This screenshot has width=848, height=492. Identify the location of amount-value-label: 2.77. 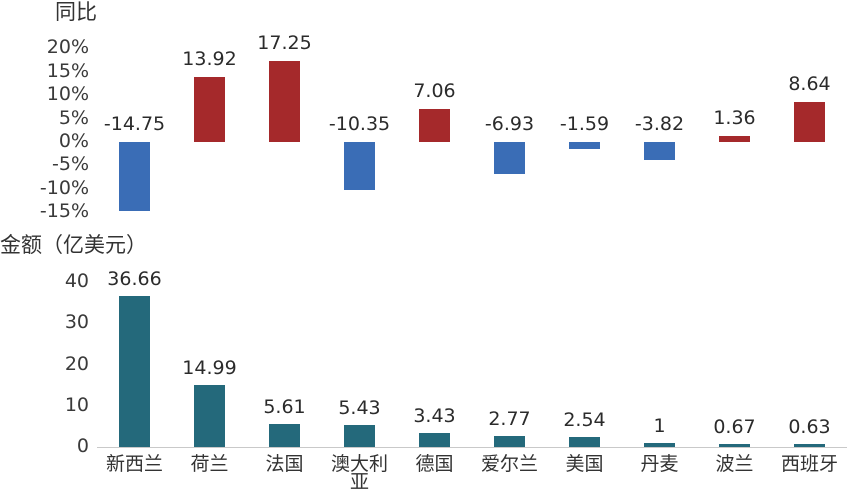
(509, 418).